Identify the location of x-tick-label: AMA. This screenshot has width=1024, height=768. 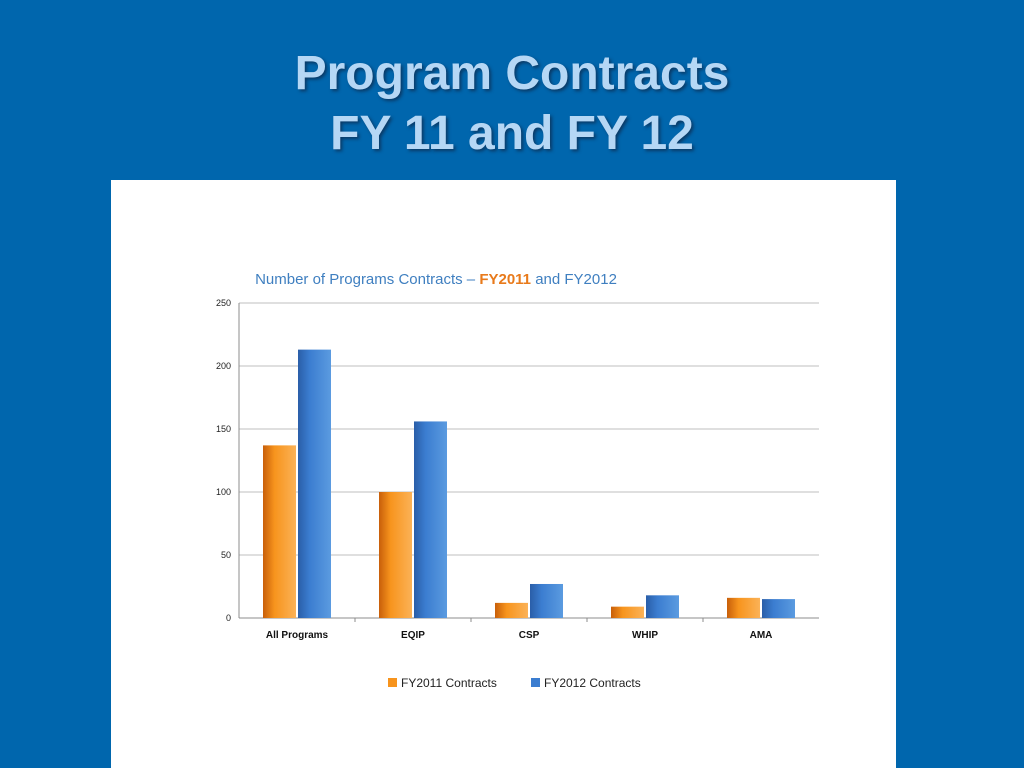
(761, 635).